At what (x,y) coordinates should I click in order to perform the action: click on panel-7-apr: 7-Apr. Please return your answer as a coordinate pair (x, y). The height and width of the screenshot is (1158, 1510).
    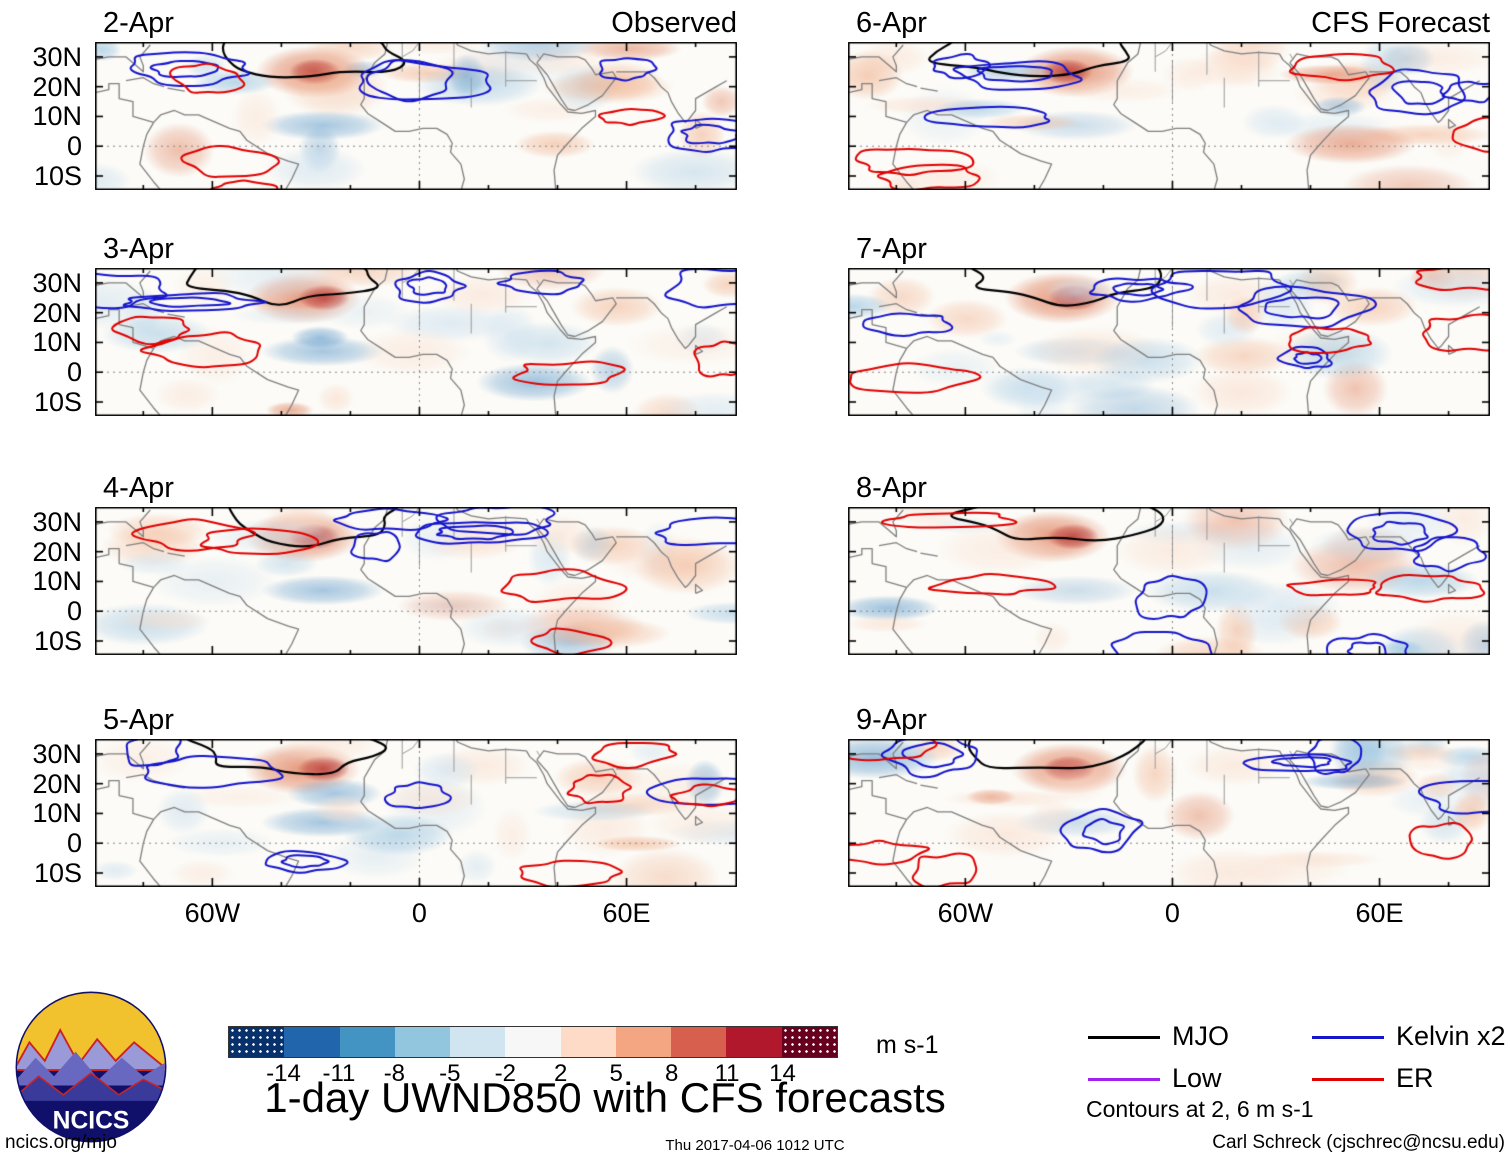
    Looking at the image, I should click on (1169, 324).